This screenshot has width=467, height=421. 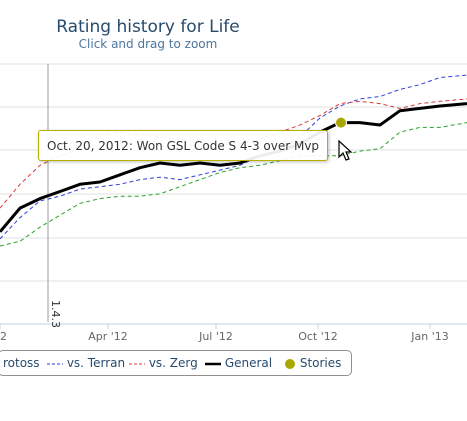 What do you see at coordinates (238, 363) in the screenshot?
I see `legend-item-general: General` at bounding box center [238, 363].